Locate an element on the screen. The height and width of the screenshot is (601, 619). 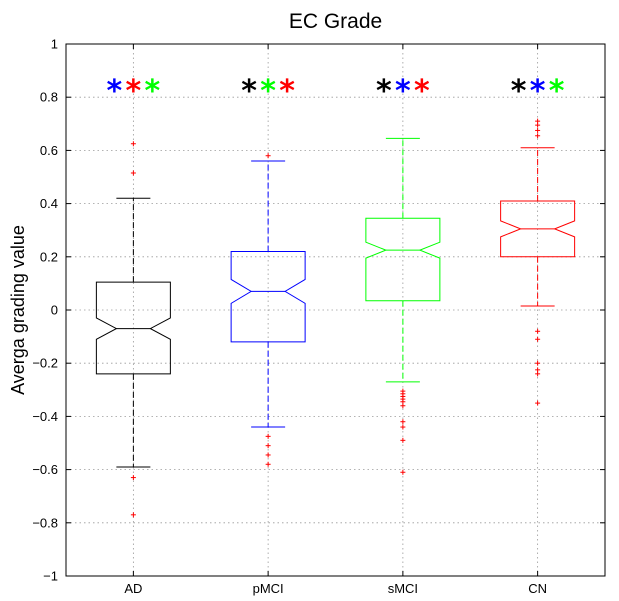
y-tick-label: −0.6 is located at coordinates (45, 469).